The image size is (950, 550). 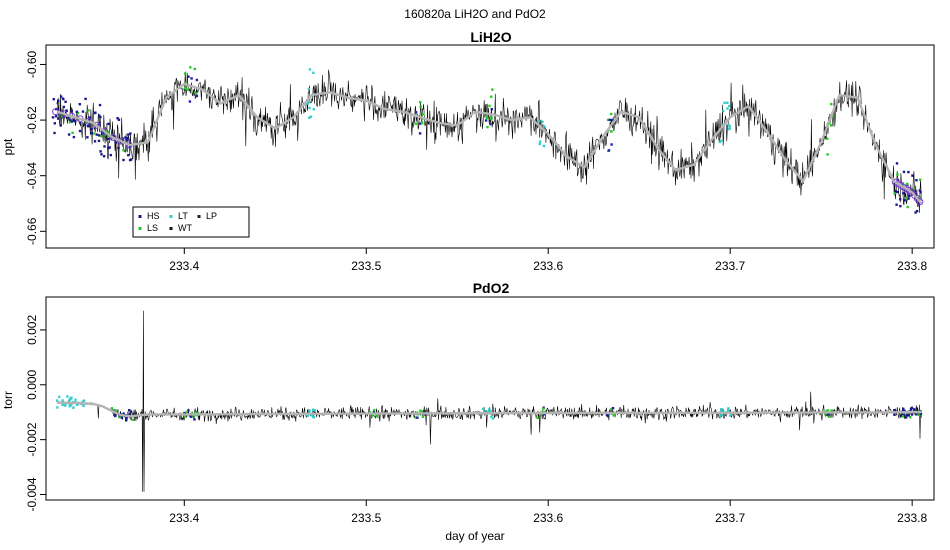 What do you see at coordinates (548, 266) in the screenshot?
I see `lih2o-x-tick-label: 233.6` at bounding box center [548, 266].